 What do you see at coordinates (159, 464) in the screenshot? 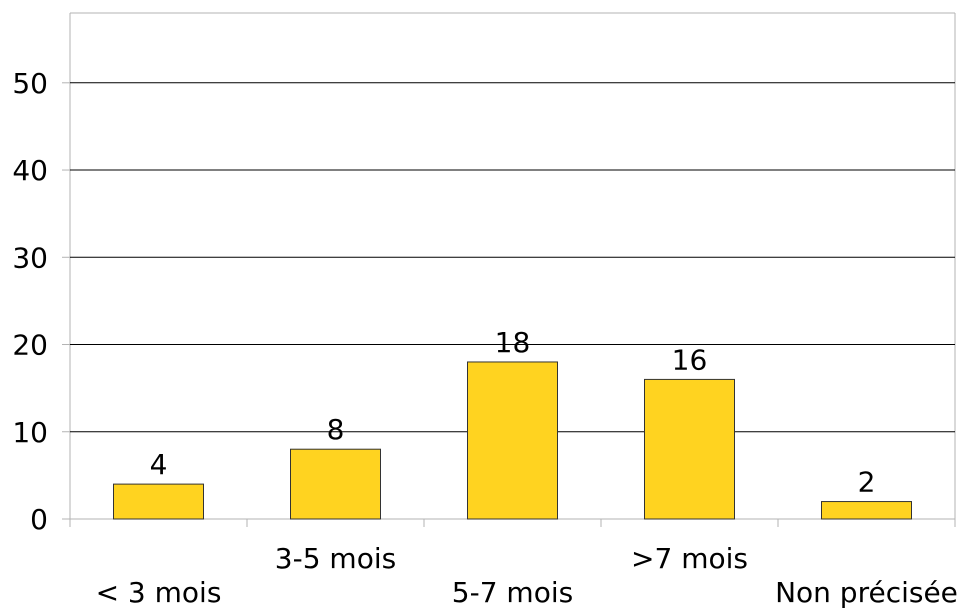
I see `data-label: 4` at bounding box center [159, 464].